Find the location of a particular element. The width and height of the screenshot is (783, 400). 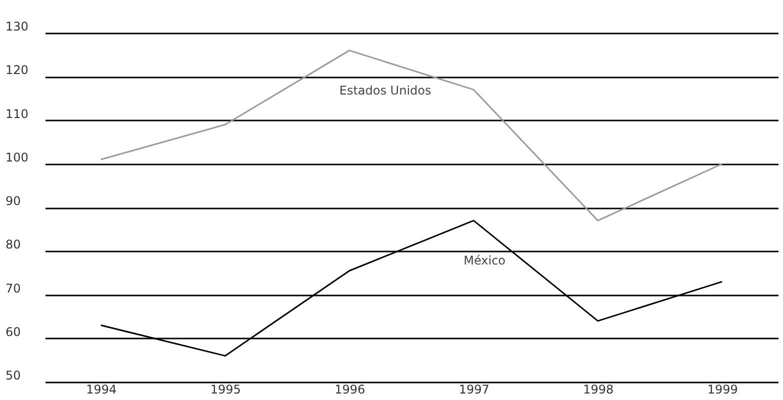

x-tick-label: 1997 is located at coordinates (474, 389).